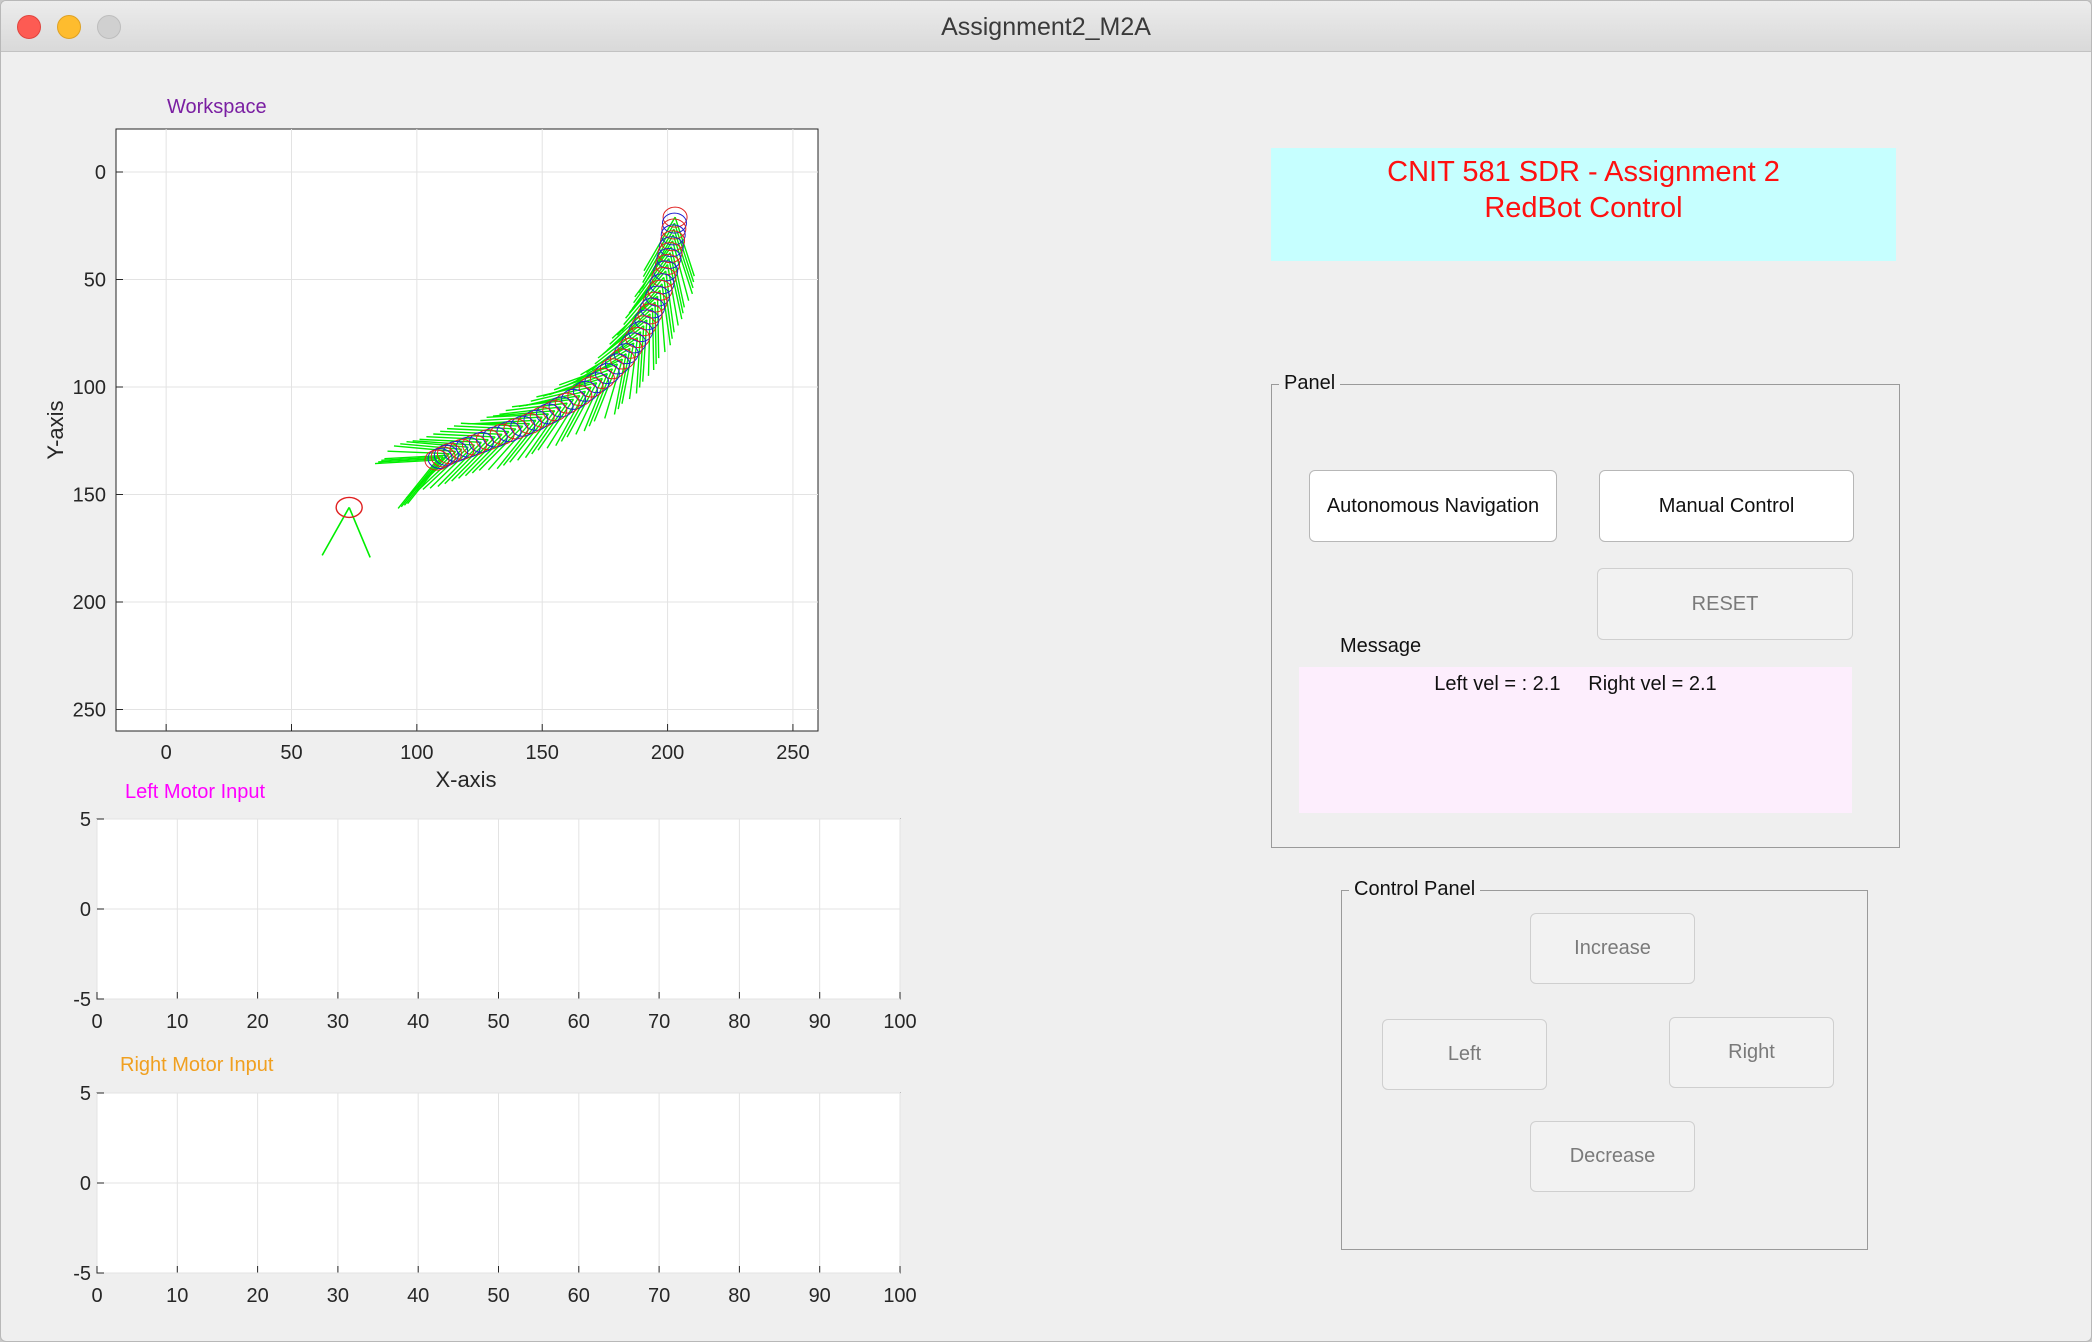  Describe the element at coordinates (667, 753) in the screenshot. I see `workspace-x-tick-label: 200` at that location.